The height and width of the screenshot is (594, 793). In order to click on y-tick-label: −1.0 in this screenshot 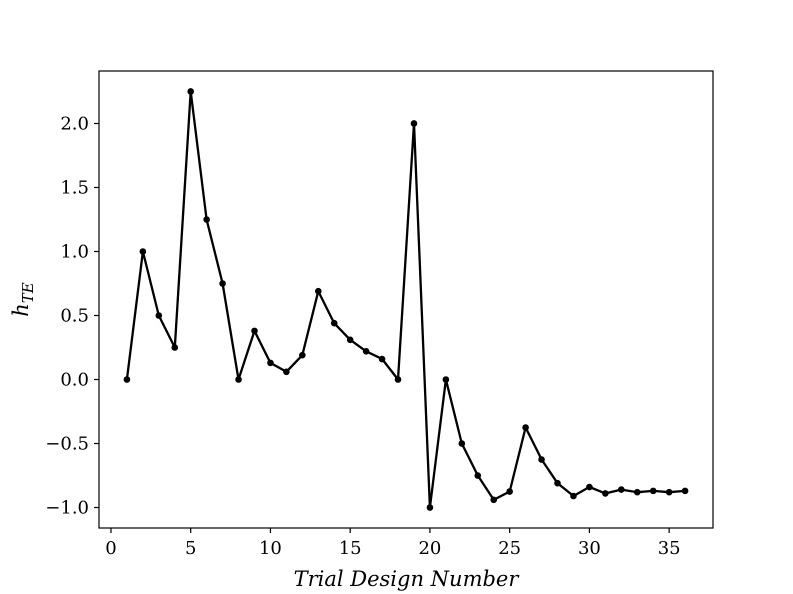, I will do `click(67, 508)`.